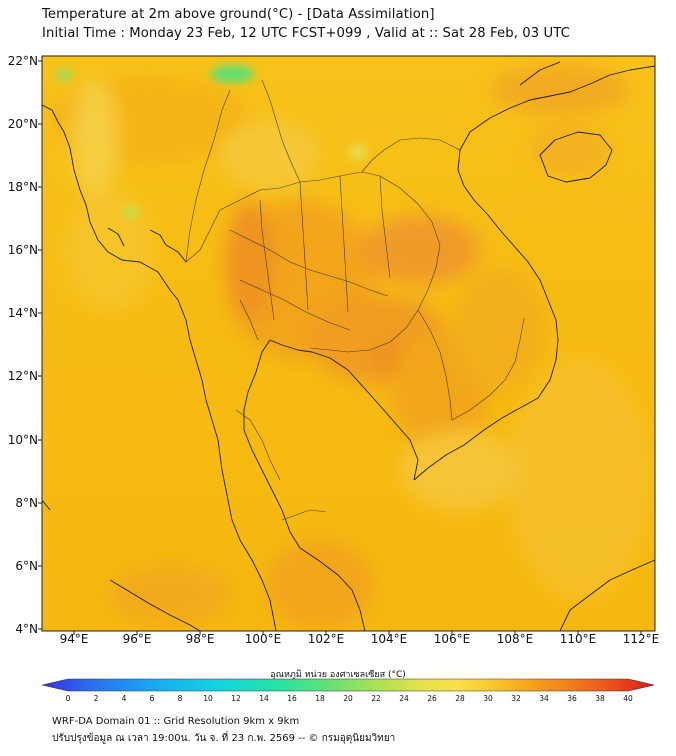  Describe the element at coordinates (628, 698) in the screenshot. I see `colorbar-tick-label: 40` at that location.